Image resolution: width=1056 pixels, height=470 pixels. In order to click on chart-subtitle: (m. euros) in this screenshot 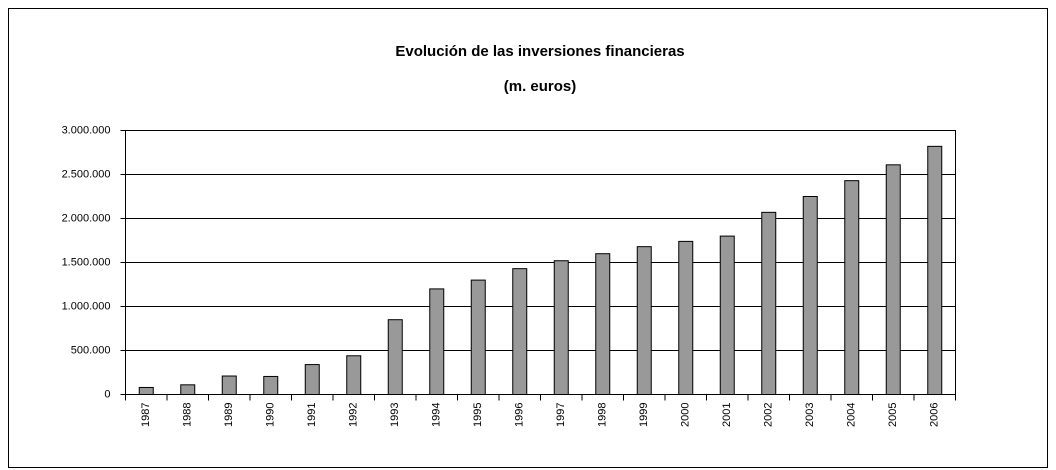, I will do `click(540, 86)`.